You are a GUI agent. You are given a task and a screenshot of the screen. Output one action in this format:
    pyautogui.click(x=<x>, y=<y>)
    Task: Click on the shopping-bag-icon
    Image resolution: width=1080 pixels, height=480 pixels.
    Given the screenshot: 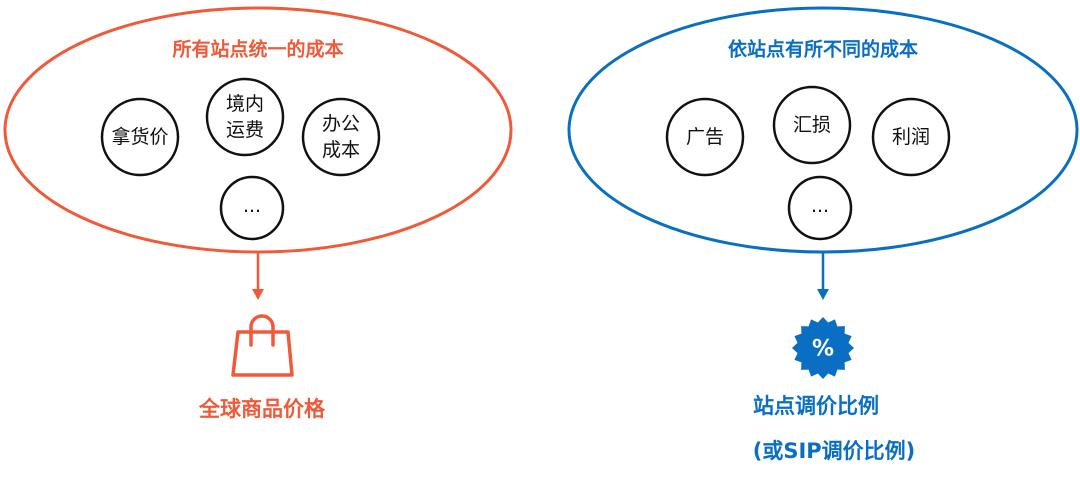 What is the action you would take?
    pyautogui.click(x=262, y=345)
    